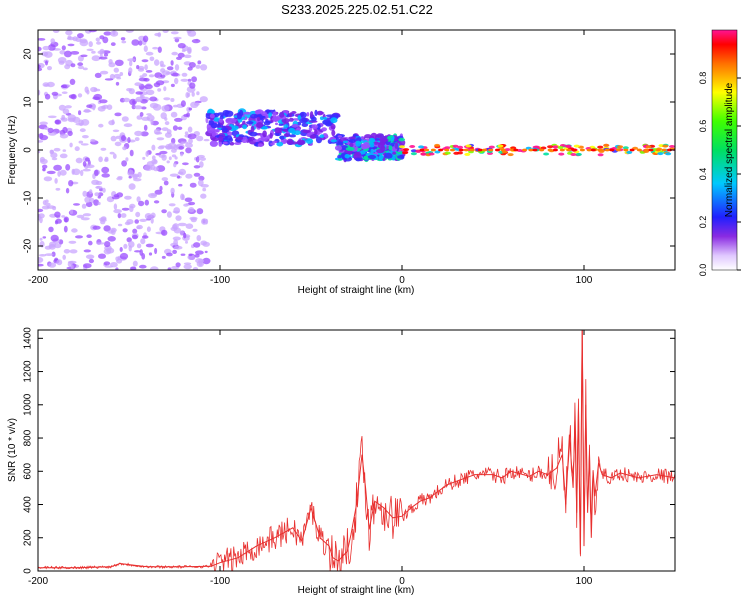 This screenshot has width=750, height=600. What do you see at coordinates (703, 270) in the screenshot?
I see `colorbar-tick-label: 0.0` at bounding box center [703, 270].